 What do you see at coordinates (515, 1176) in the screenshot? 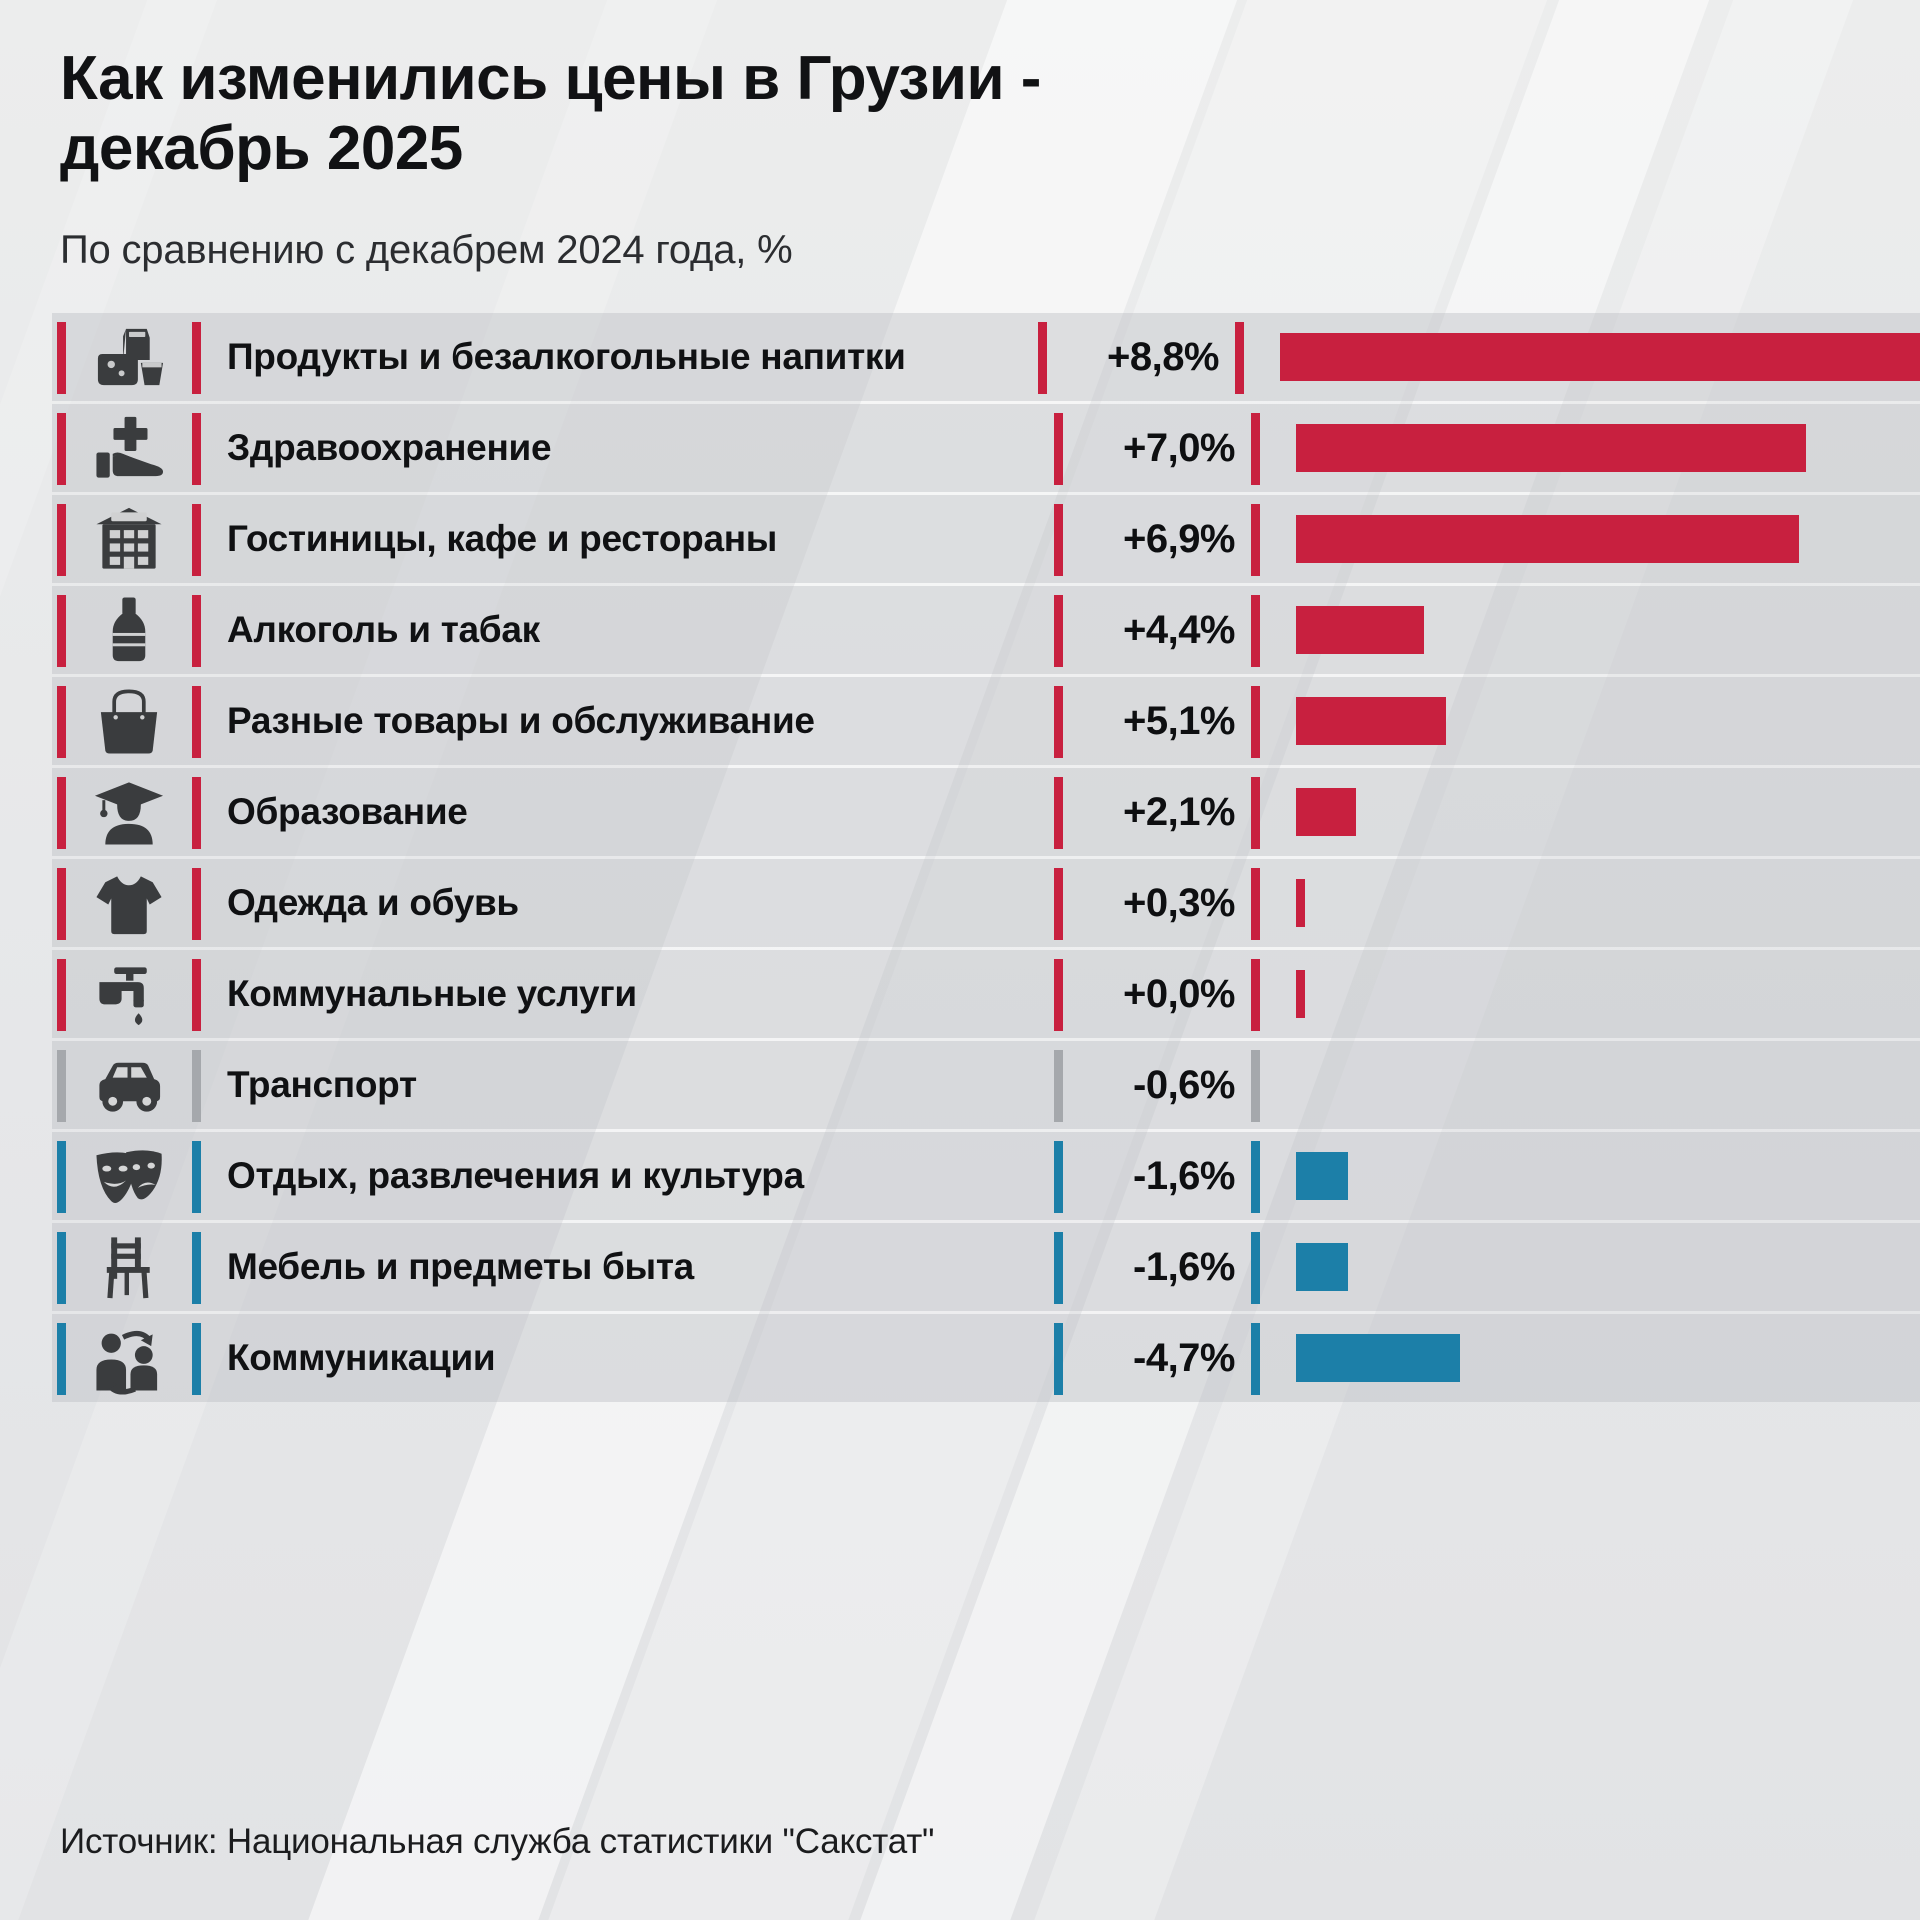
I see `category-label: Отдых, развлечения и культура` at bounding box center [515, 1176].